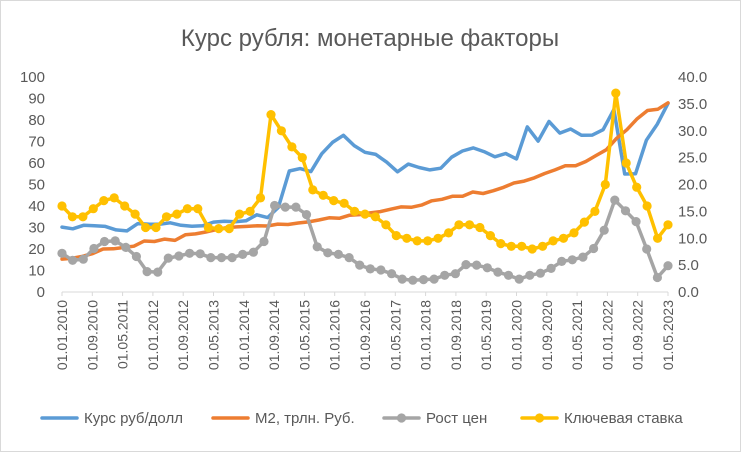  What do you see at coordinates (183, 335) in the screenshot?
I see `x-tick-label: 01.09.2012` at bounding box center [183, 335].